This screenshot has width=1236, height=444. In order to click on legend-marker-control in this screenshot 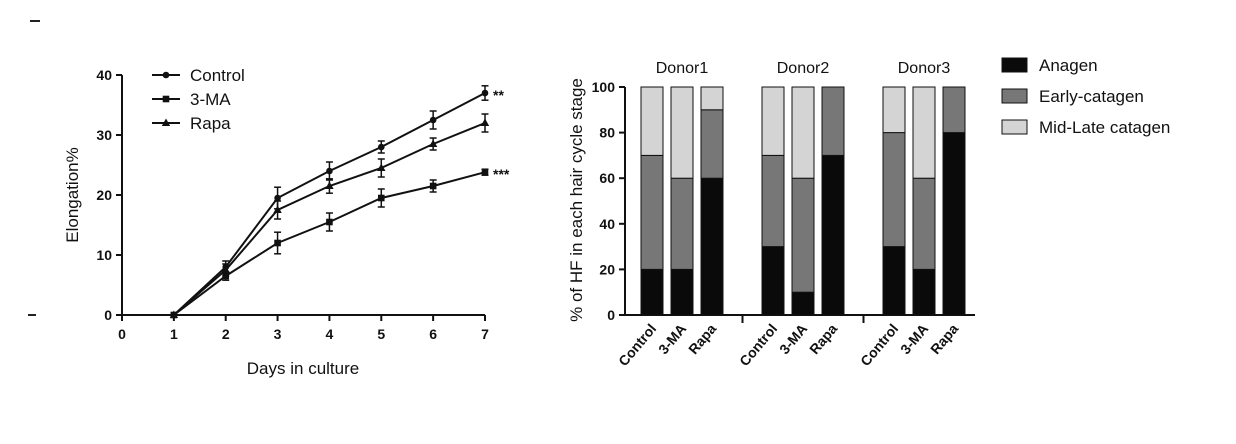, I will do `click(166, 75)`.